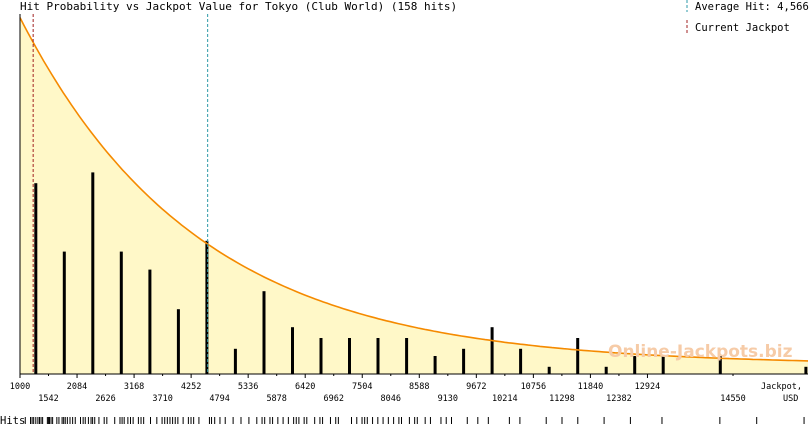 This screenshot has height=425, width=810. What do you see at coordinates (391, 399) in the screenshot?
I see `x-tick-label: 8046` at bounding box center [391, 399].